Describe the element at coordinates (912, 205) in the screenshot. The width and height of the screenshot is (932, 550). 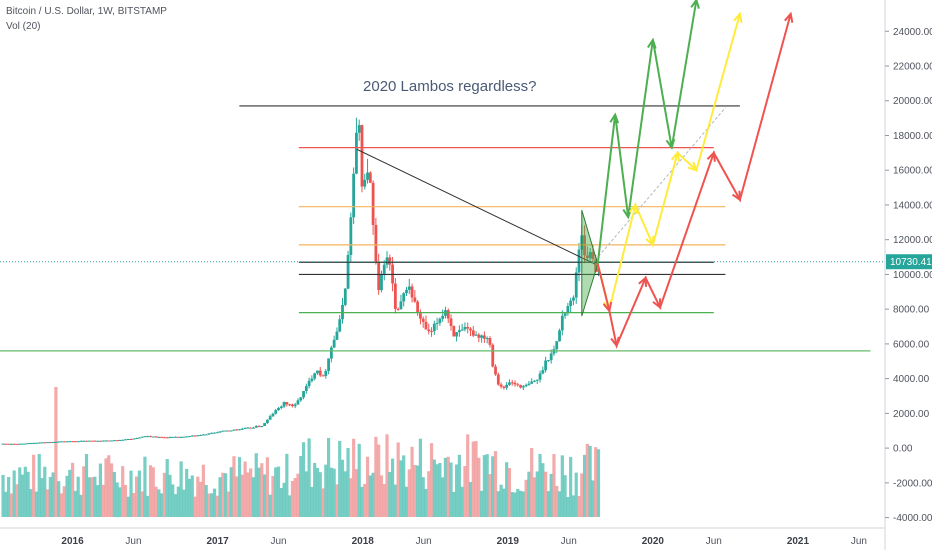
I see `price-tick-label: 14000.00` at that location.